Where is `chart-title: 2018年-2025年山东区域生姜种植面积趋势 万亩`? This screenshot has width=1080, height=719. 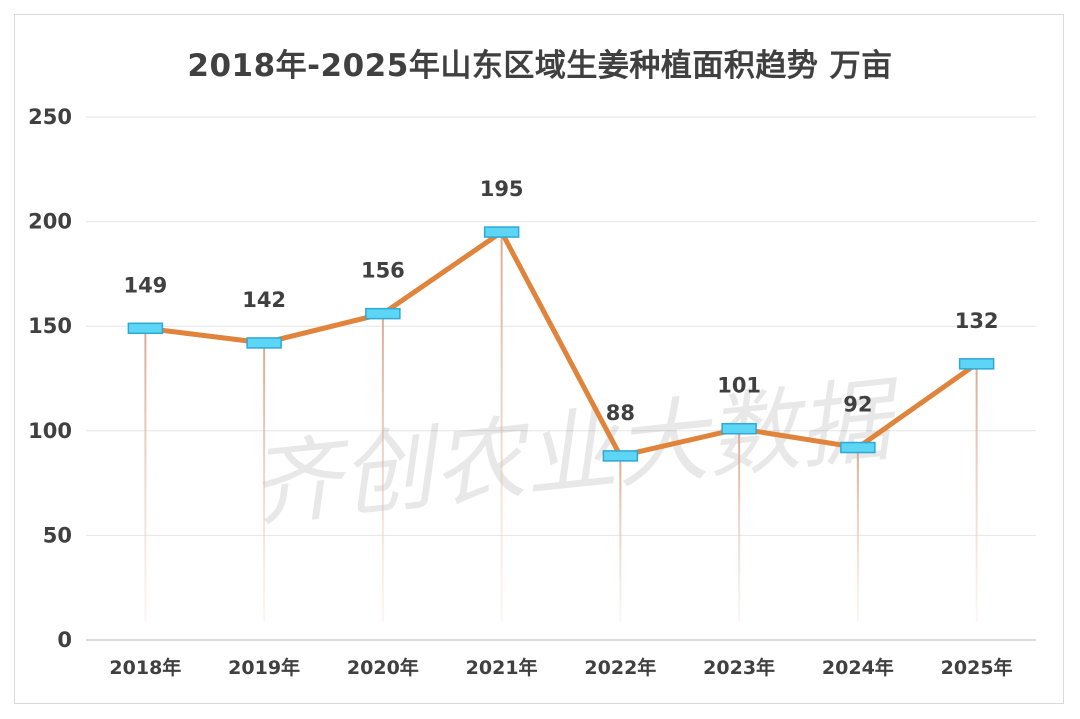 chart-title: 2018年-2025年山东区域生姜种植面积趋势 万亩 is located at coordinates (540, 66).